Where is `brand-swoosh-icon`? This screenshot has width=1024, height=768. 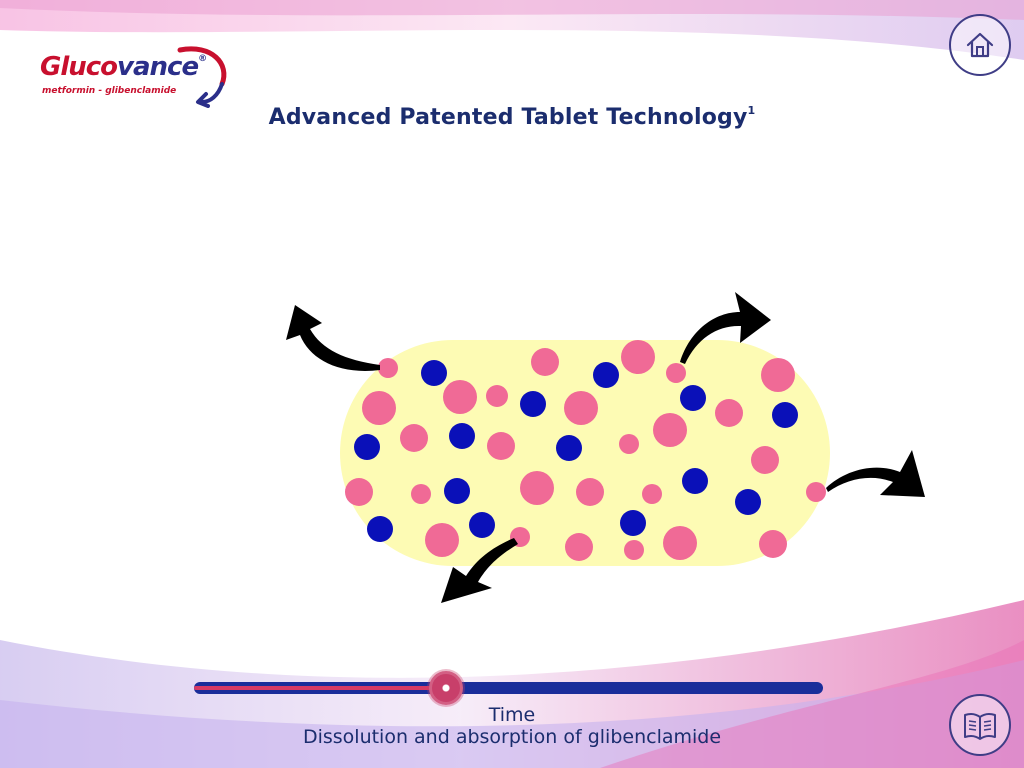
brand-swoosh-icon is located at coordinates (202, 77).